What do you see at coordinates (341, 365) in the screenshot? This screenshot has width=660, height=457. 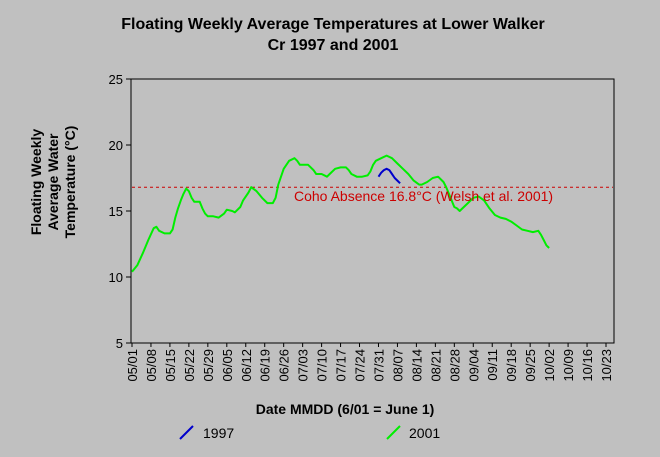 I see `x-tick-label: 07/17` at bounding box center [341, 365].